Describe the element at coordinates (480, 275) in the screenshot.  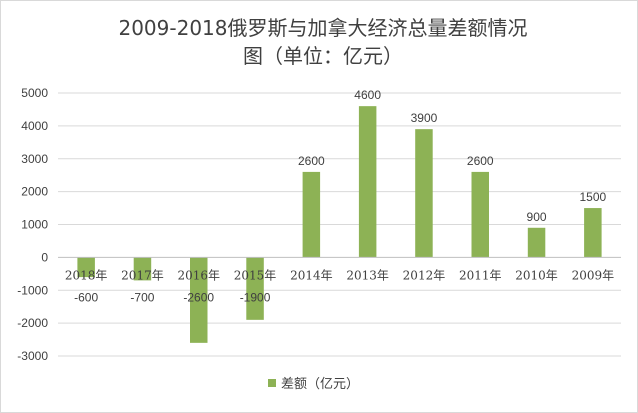
I see `category-label-7: 2011年` at that location.